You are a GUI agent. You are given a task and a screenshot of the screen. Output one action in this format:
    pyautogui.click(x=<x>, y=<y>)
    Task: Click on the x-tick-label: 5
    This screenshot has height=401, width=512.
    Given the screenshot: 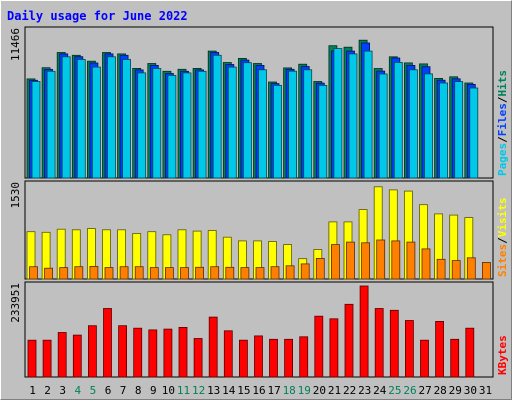 What is the action you would take?
    pyautogui.click(x=93, y=390)
    